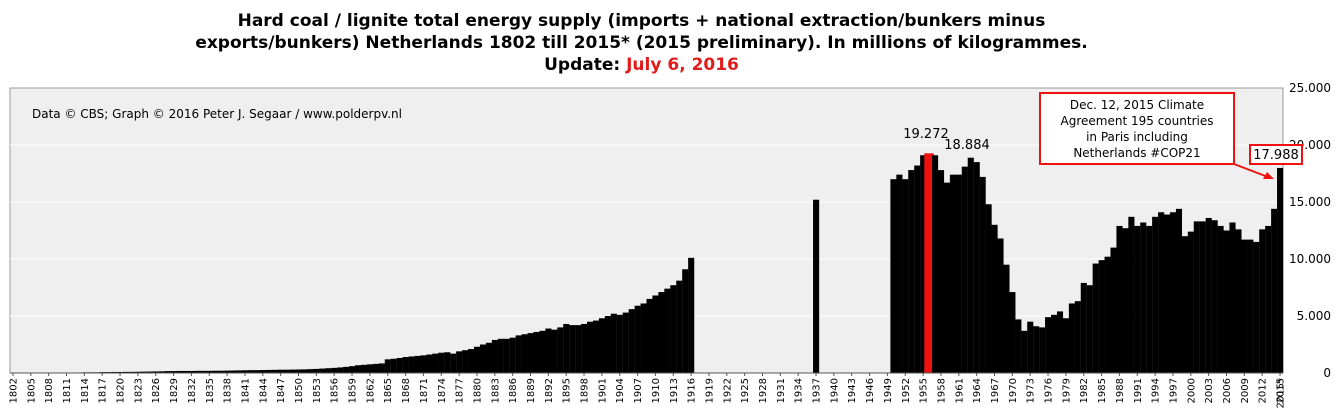 The width and height of the screenshot is (1336, 420). Describe the element at coordinates (727, 390) in the screenshot. I see `x-tick-label: 1922` at that location.